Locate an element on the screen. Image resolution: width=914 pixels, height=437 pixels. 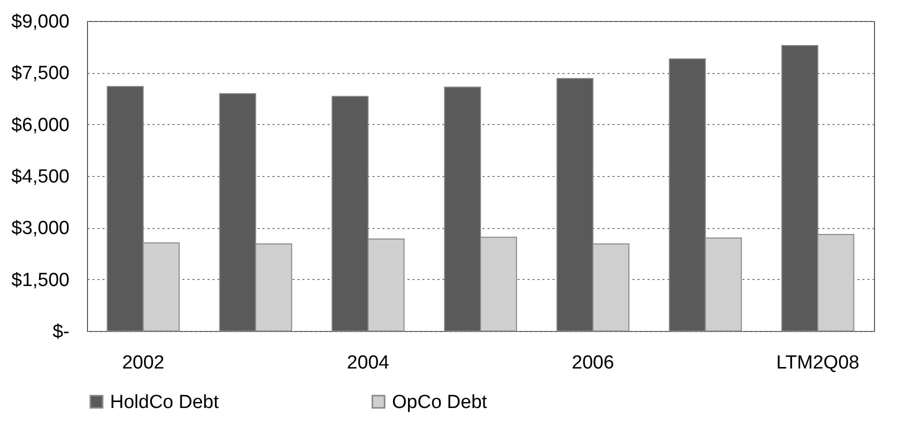
y-tick-label: $3,000 is located at coordinates (40, 229).